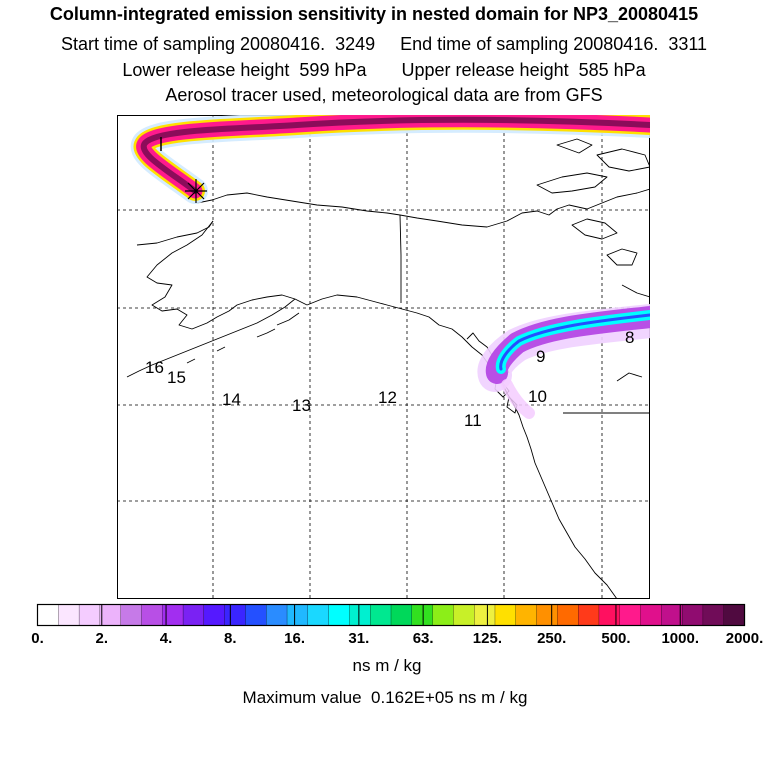  Describe the element at coordinates (166, 638) in the screenshot. I see `colorbar-tick-label: 4.` at that location.